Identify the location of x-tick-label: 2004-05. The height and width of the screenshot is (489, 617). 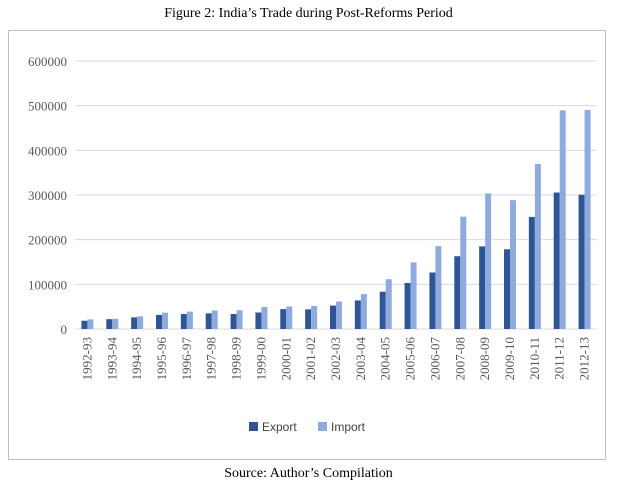
(385, 358).